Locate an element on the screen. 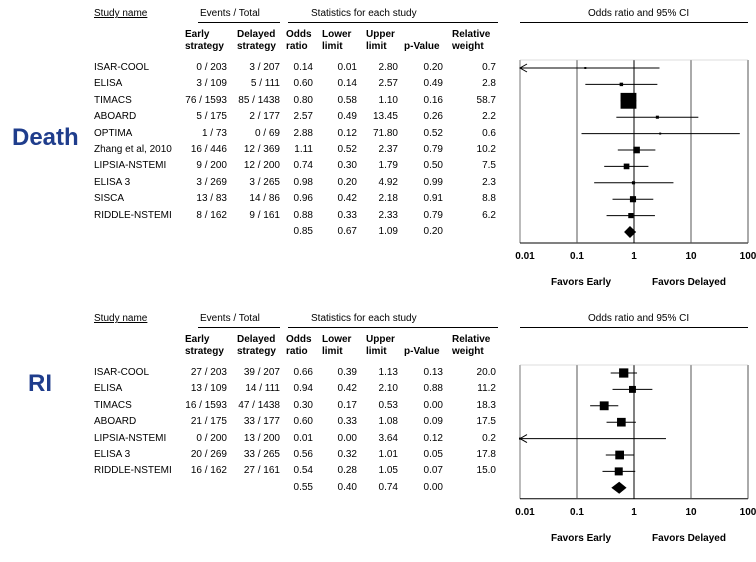 Image resolution: width=756 pixels, height=562 pixels. lower-limit: 0.52 is located at coordinates (347, 149).